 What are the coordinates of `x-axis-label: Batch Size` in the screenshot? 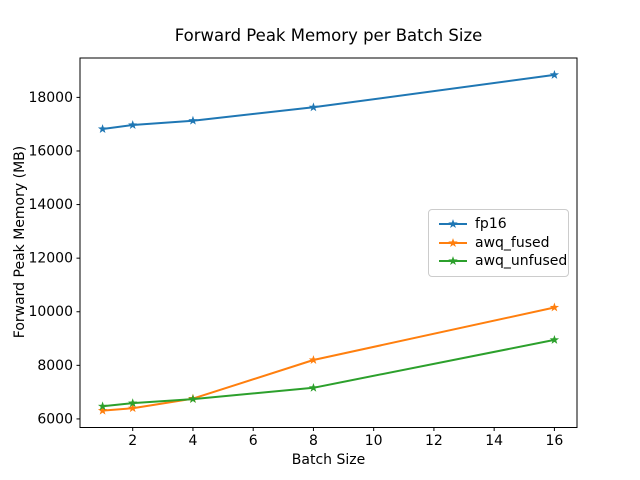 It's located at (328, 460).